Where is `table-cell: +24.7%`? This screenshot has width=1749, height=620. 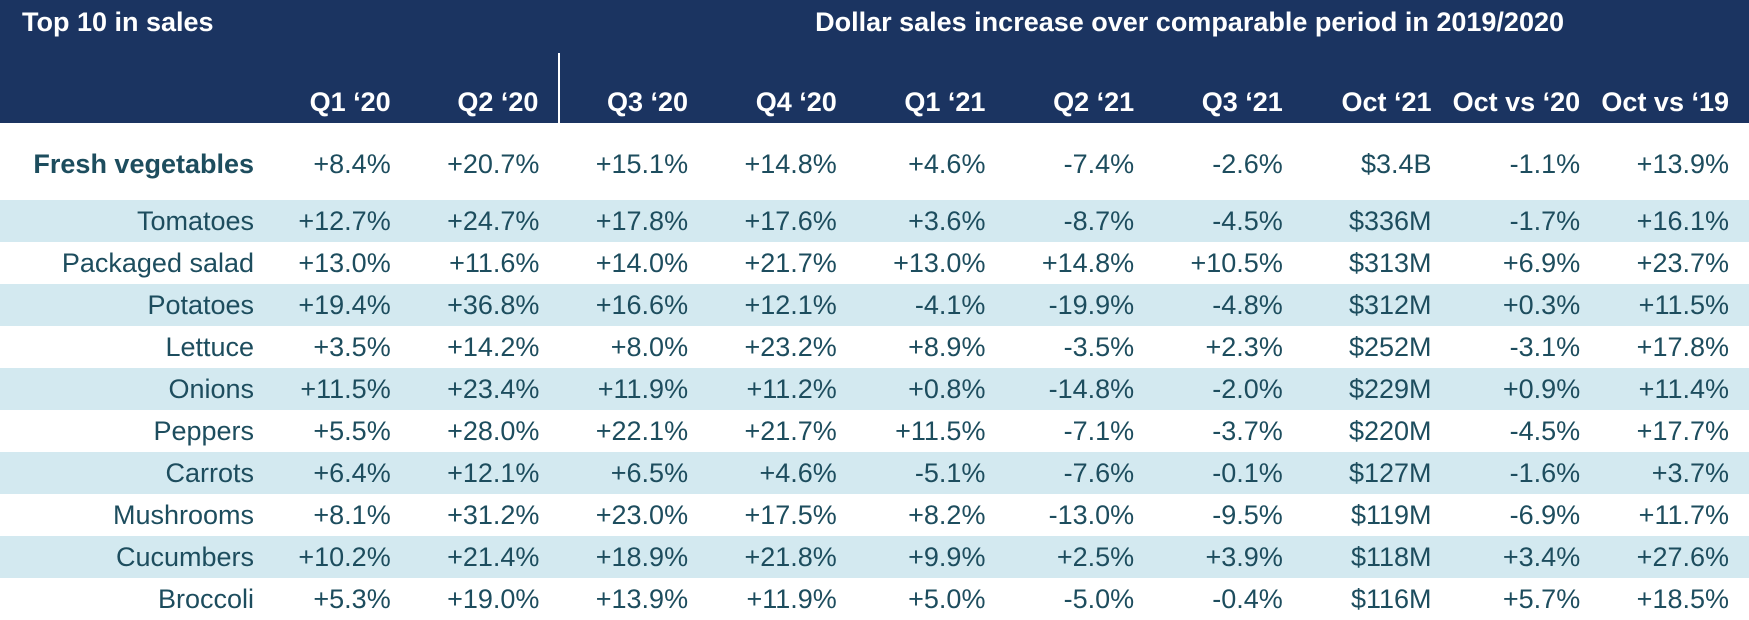
table-cell: +24.7% is located at coordinates (485, 221).